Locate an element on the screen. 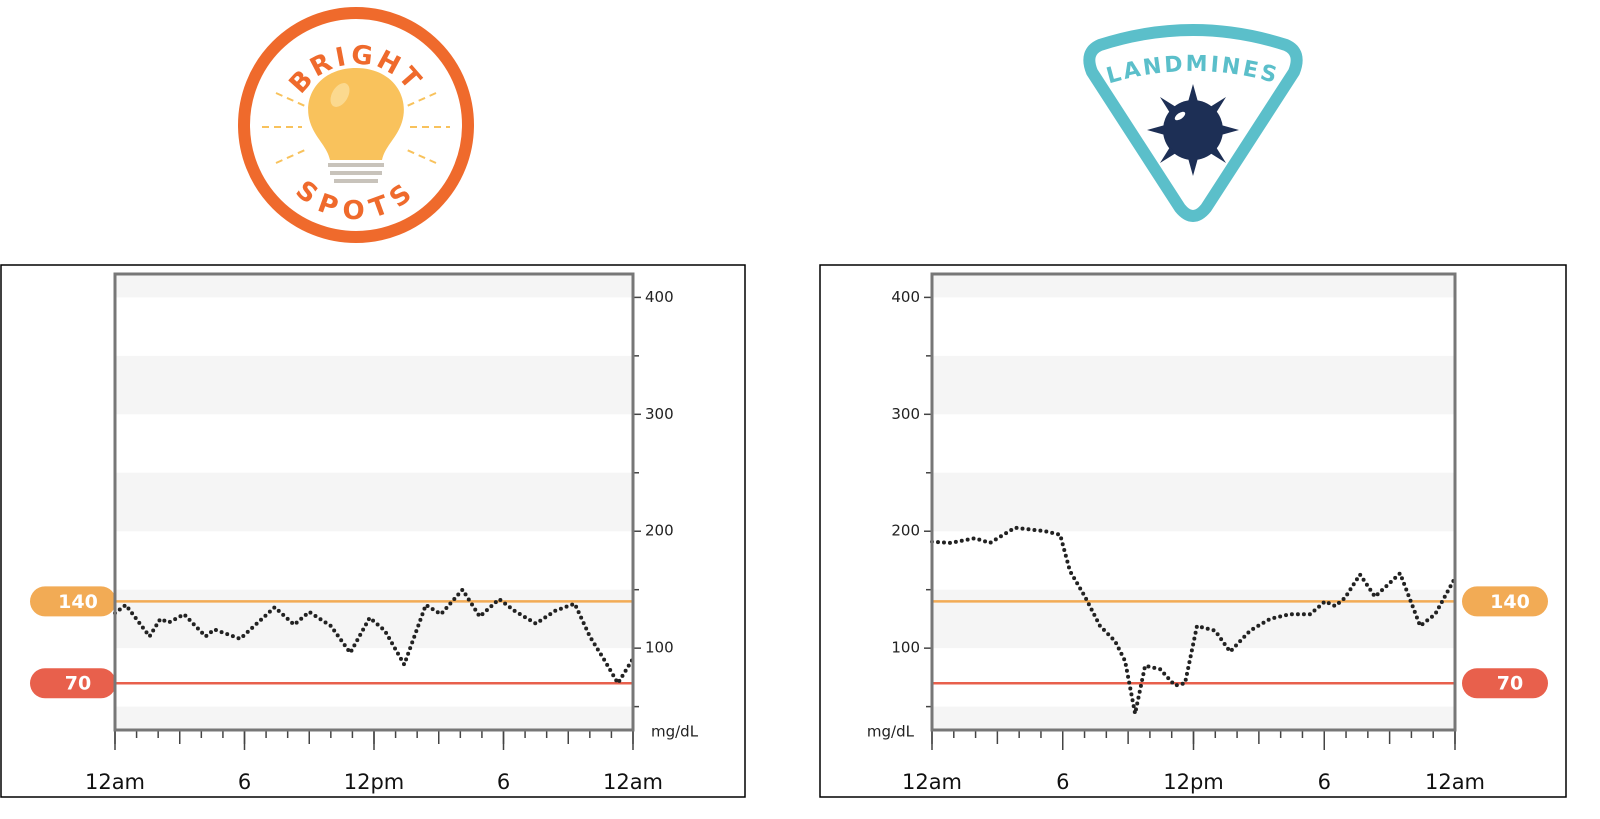 This screenshot has height=819, width=1600. glucose-line is located at coordinates (374, 636).